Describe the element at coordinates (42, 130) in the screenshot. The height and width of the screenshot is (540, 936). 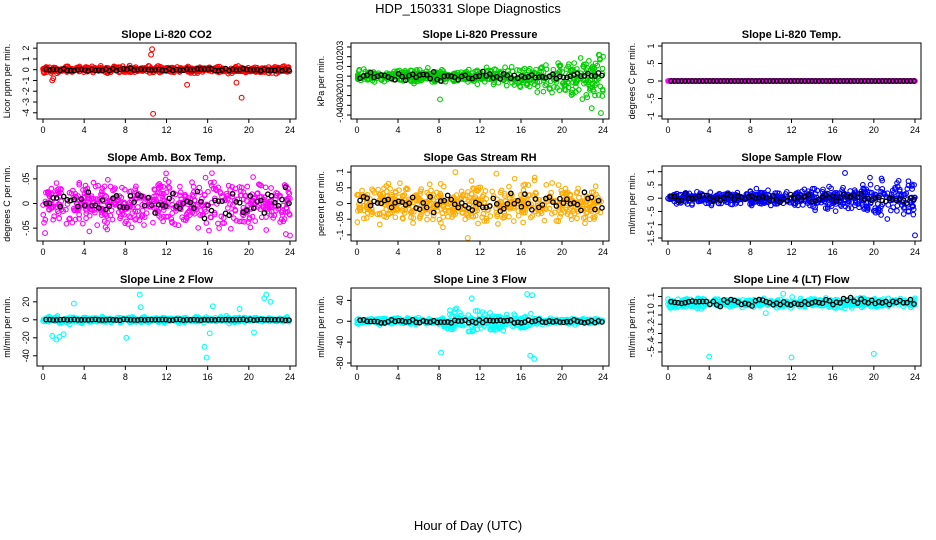
I see `x-tick-label: 0` at that location.